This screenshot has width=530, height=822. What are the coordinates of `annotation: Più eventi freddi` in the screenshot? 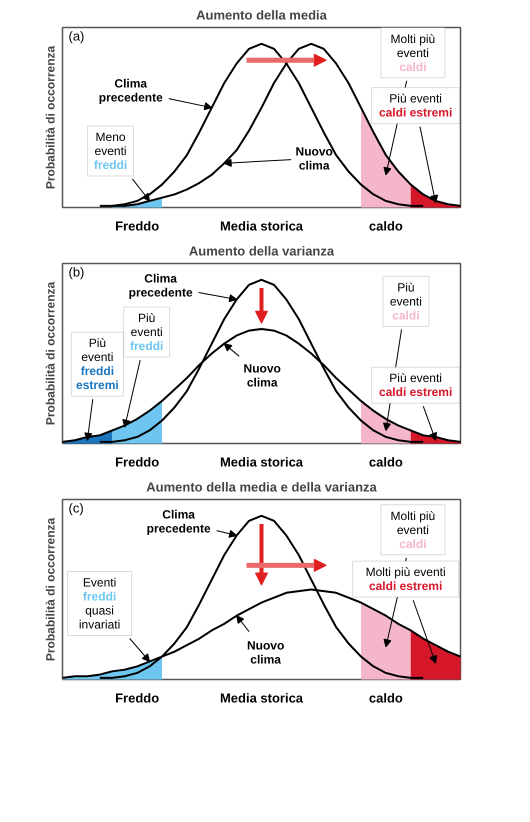 It's located at (147, 332).